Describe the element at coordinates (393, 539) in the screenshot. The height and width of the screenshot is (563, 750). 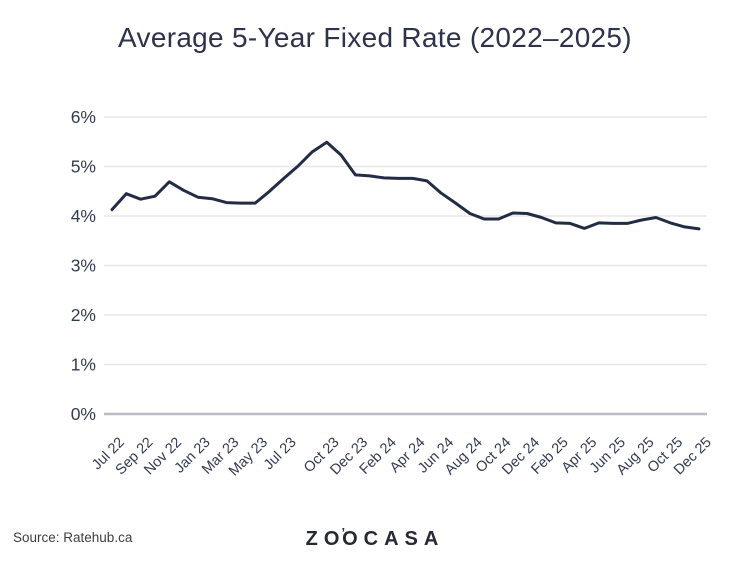
I see `zoocasa-logo-post: OCASA` at that location.